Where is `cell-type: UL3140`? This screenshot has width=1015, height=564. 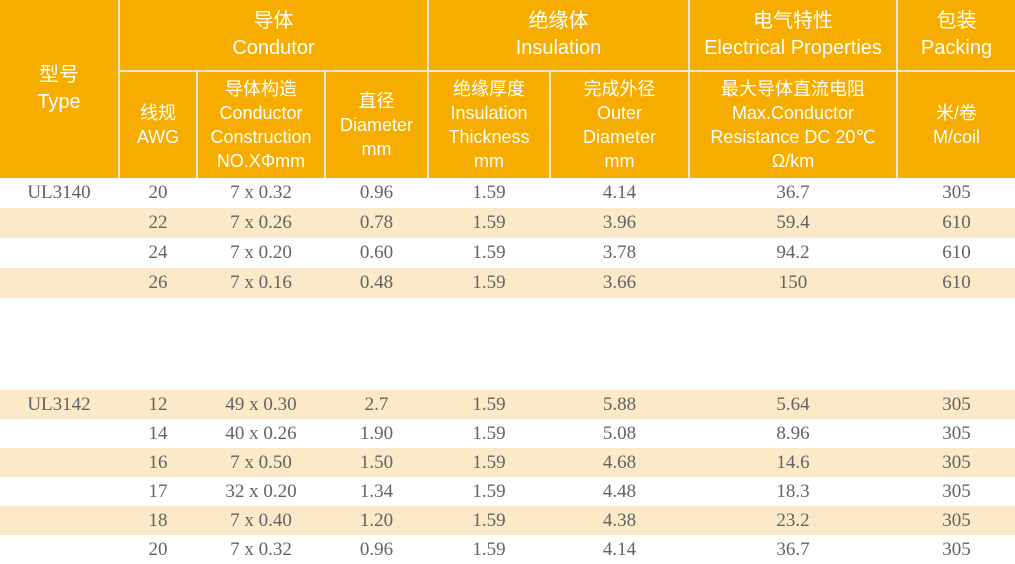
cell-type: UL3140 is located at coordinates (59, 192).